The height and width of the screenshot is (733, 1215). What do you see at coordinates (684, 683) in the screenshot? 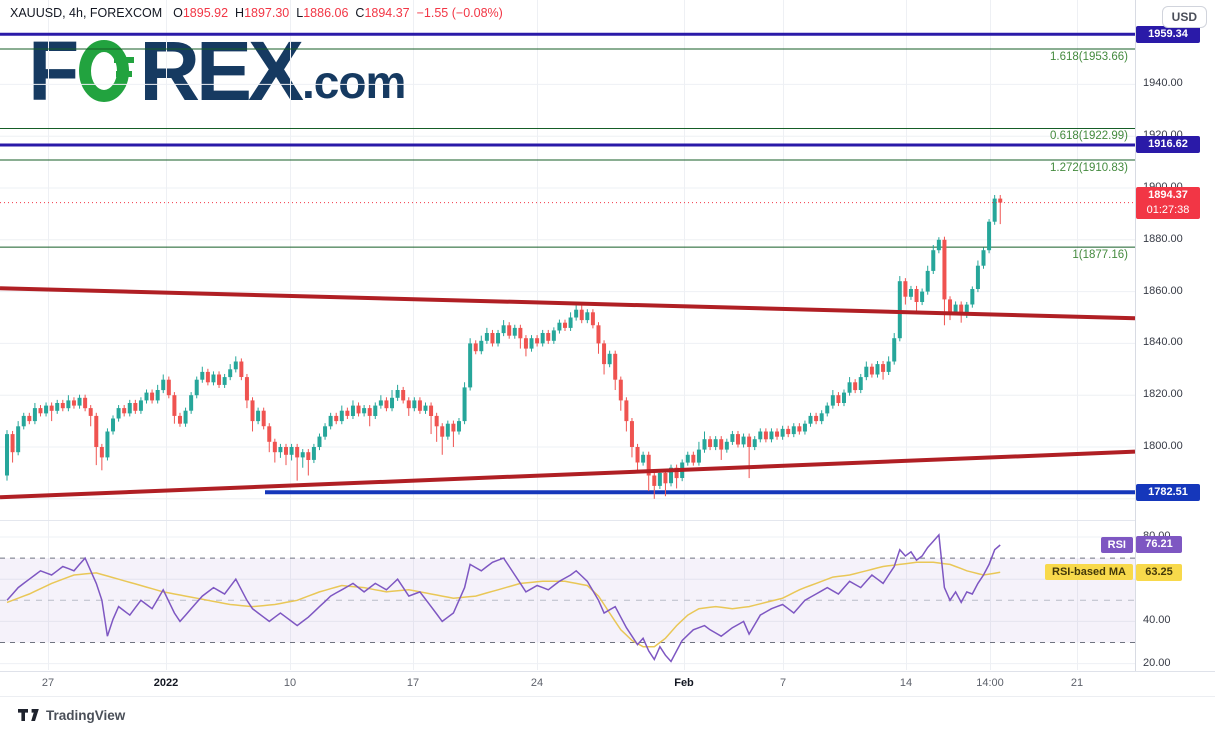
I see `time-axis-label: Feb` at bounding box center [684, 683].